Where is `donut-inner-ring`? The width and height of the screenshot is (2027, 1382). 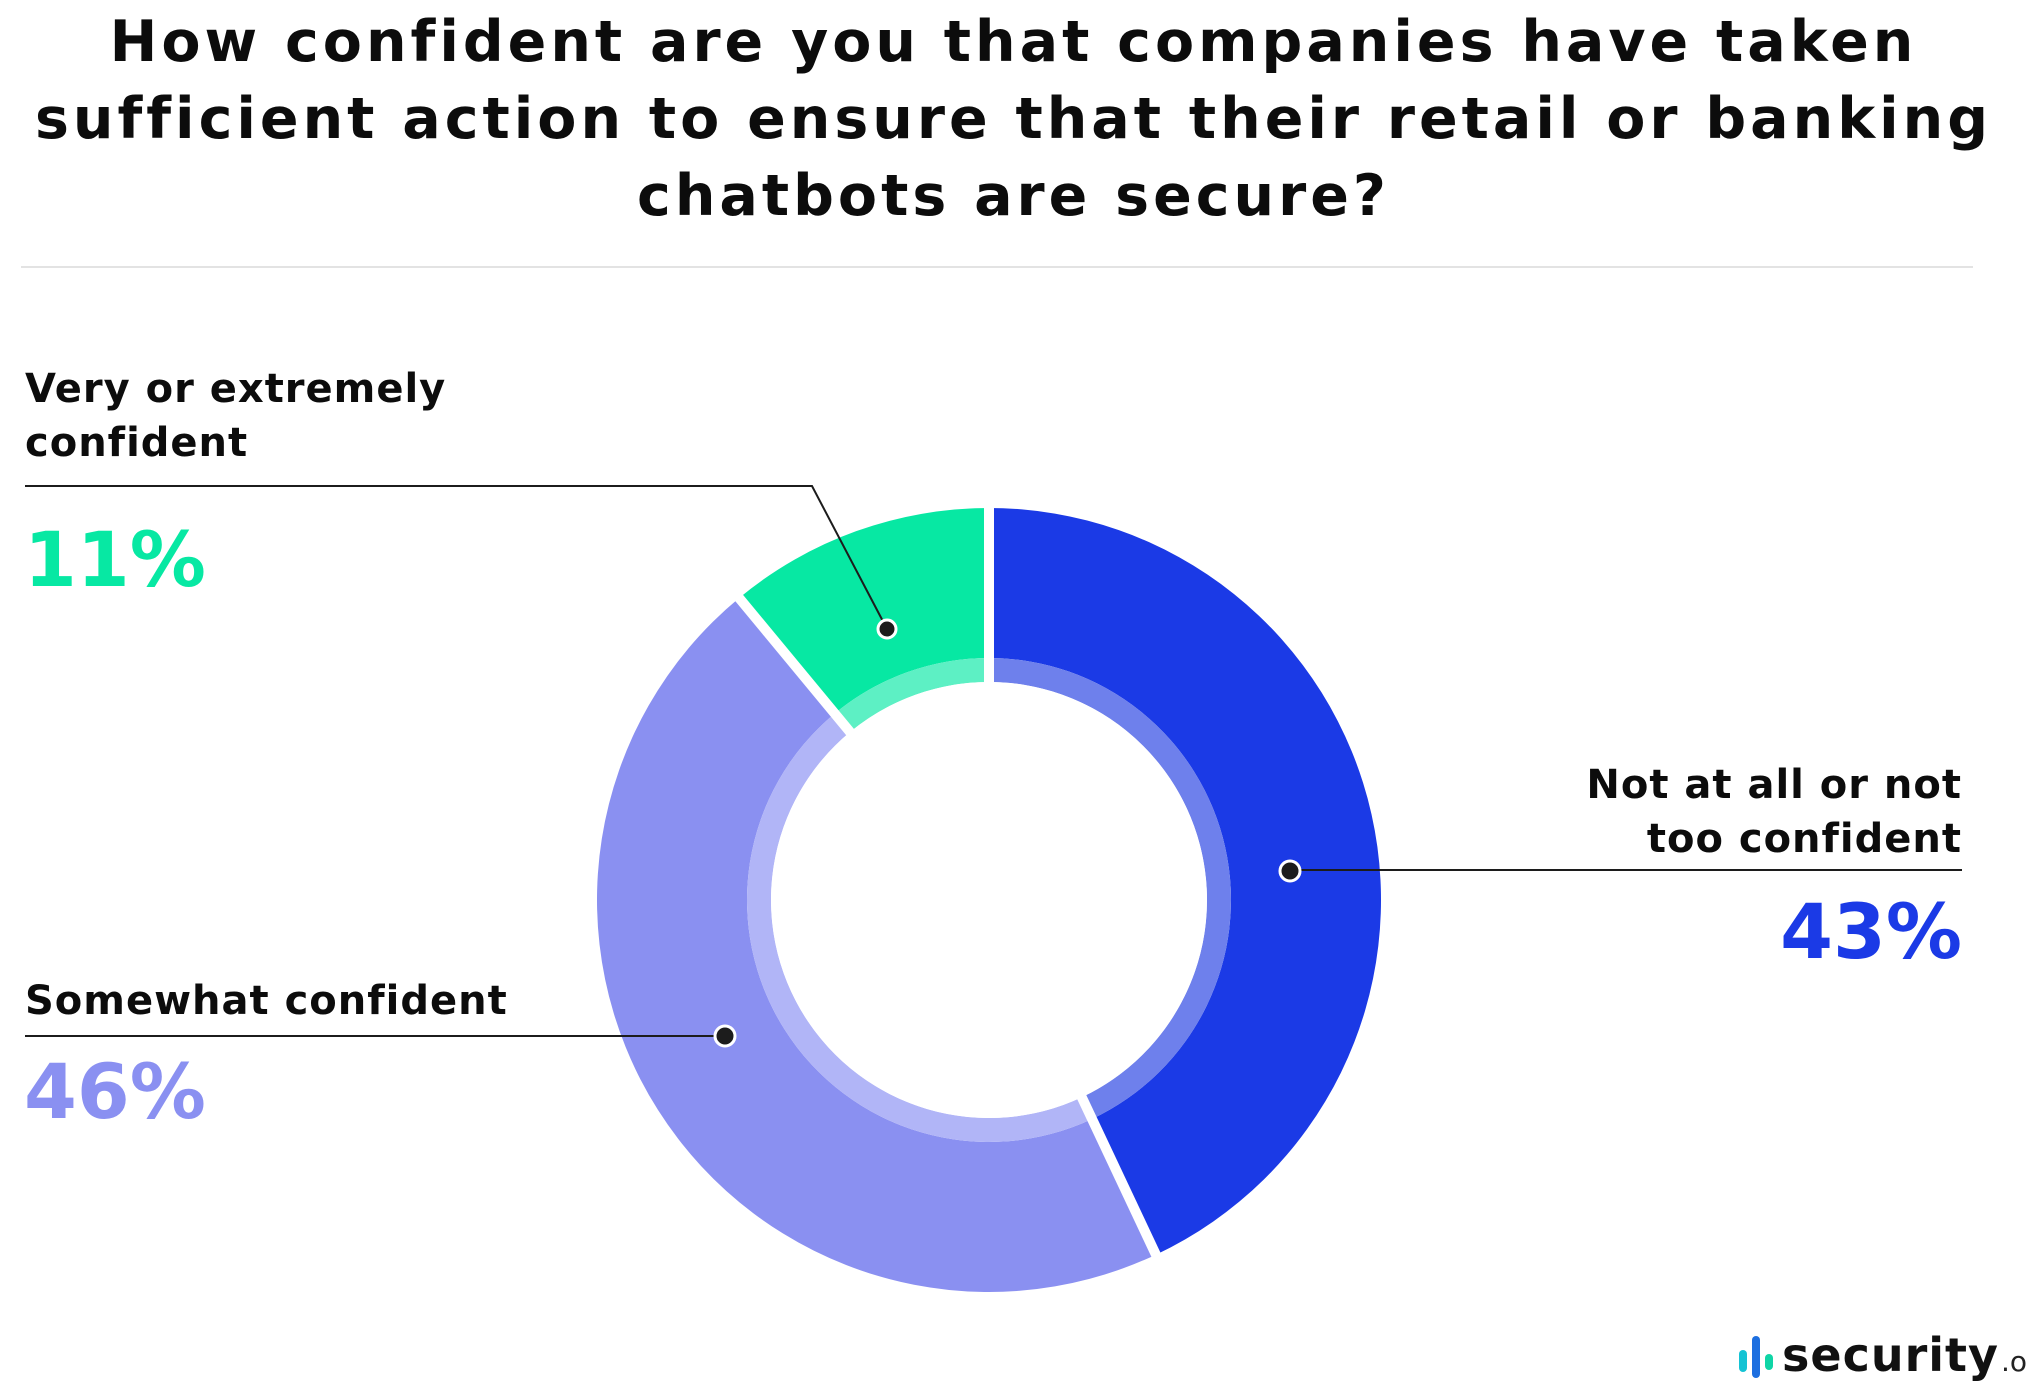 donut-inner-ring is located at coordinates (988, 900).